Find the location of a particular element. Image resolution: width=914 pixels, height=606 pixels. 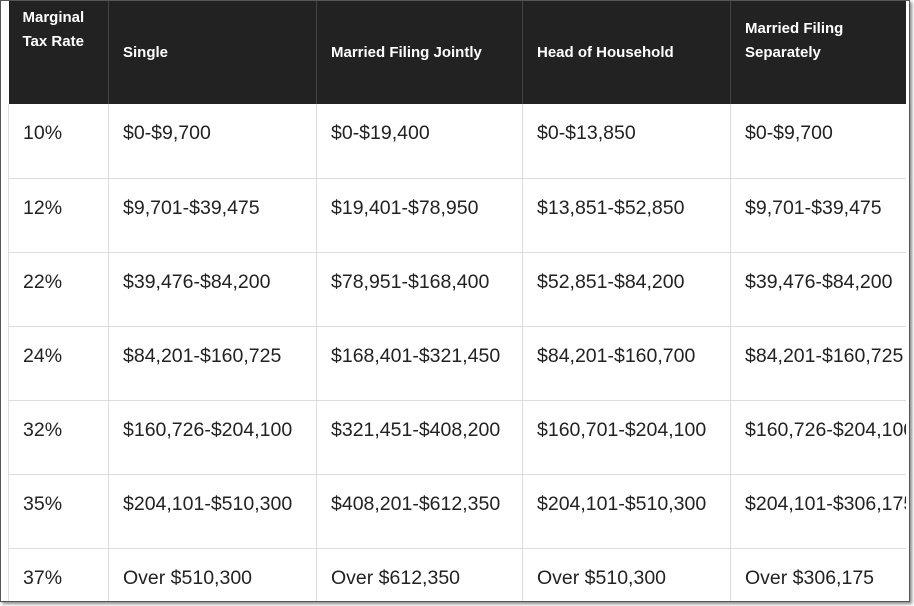

table-cell: $84,201-$160,700 is located at coordinates (626, 363).